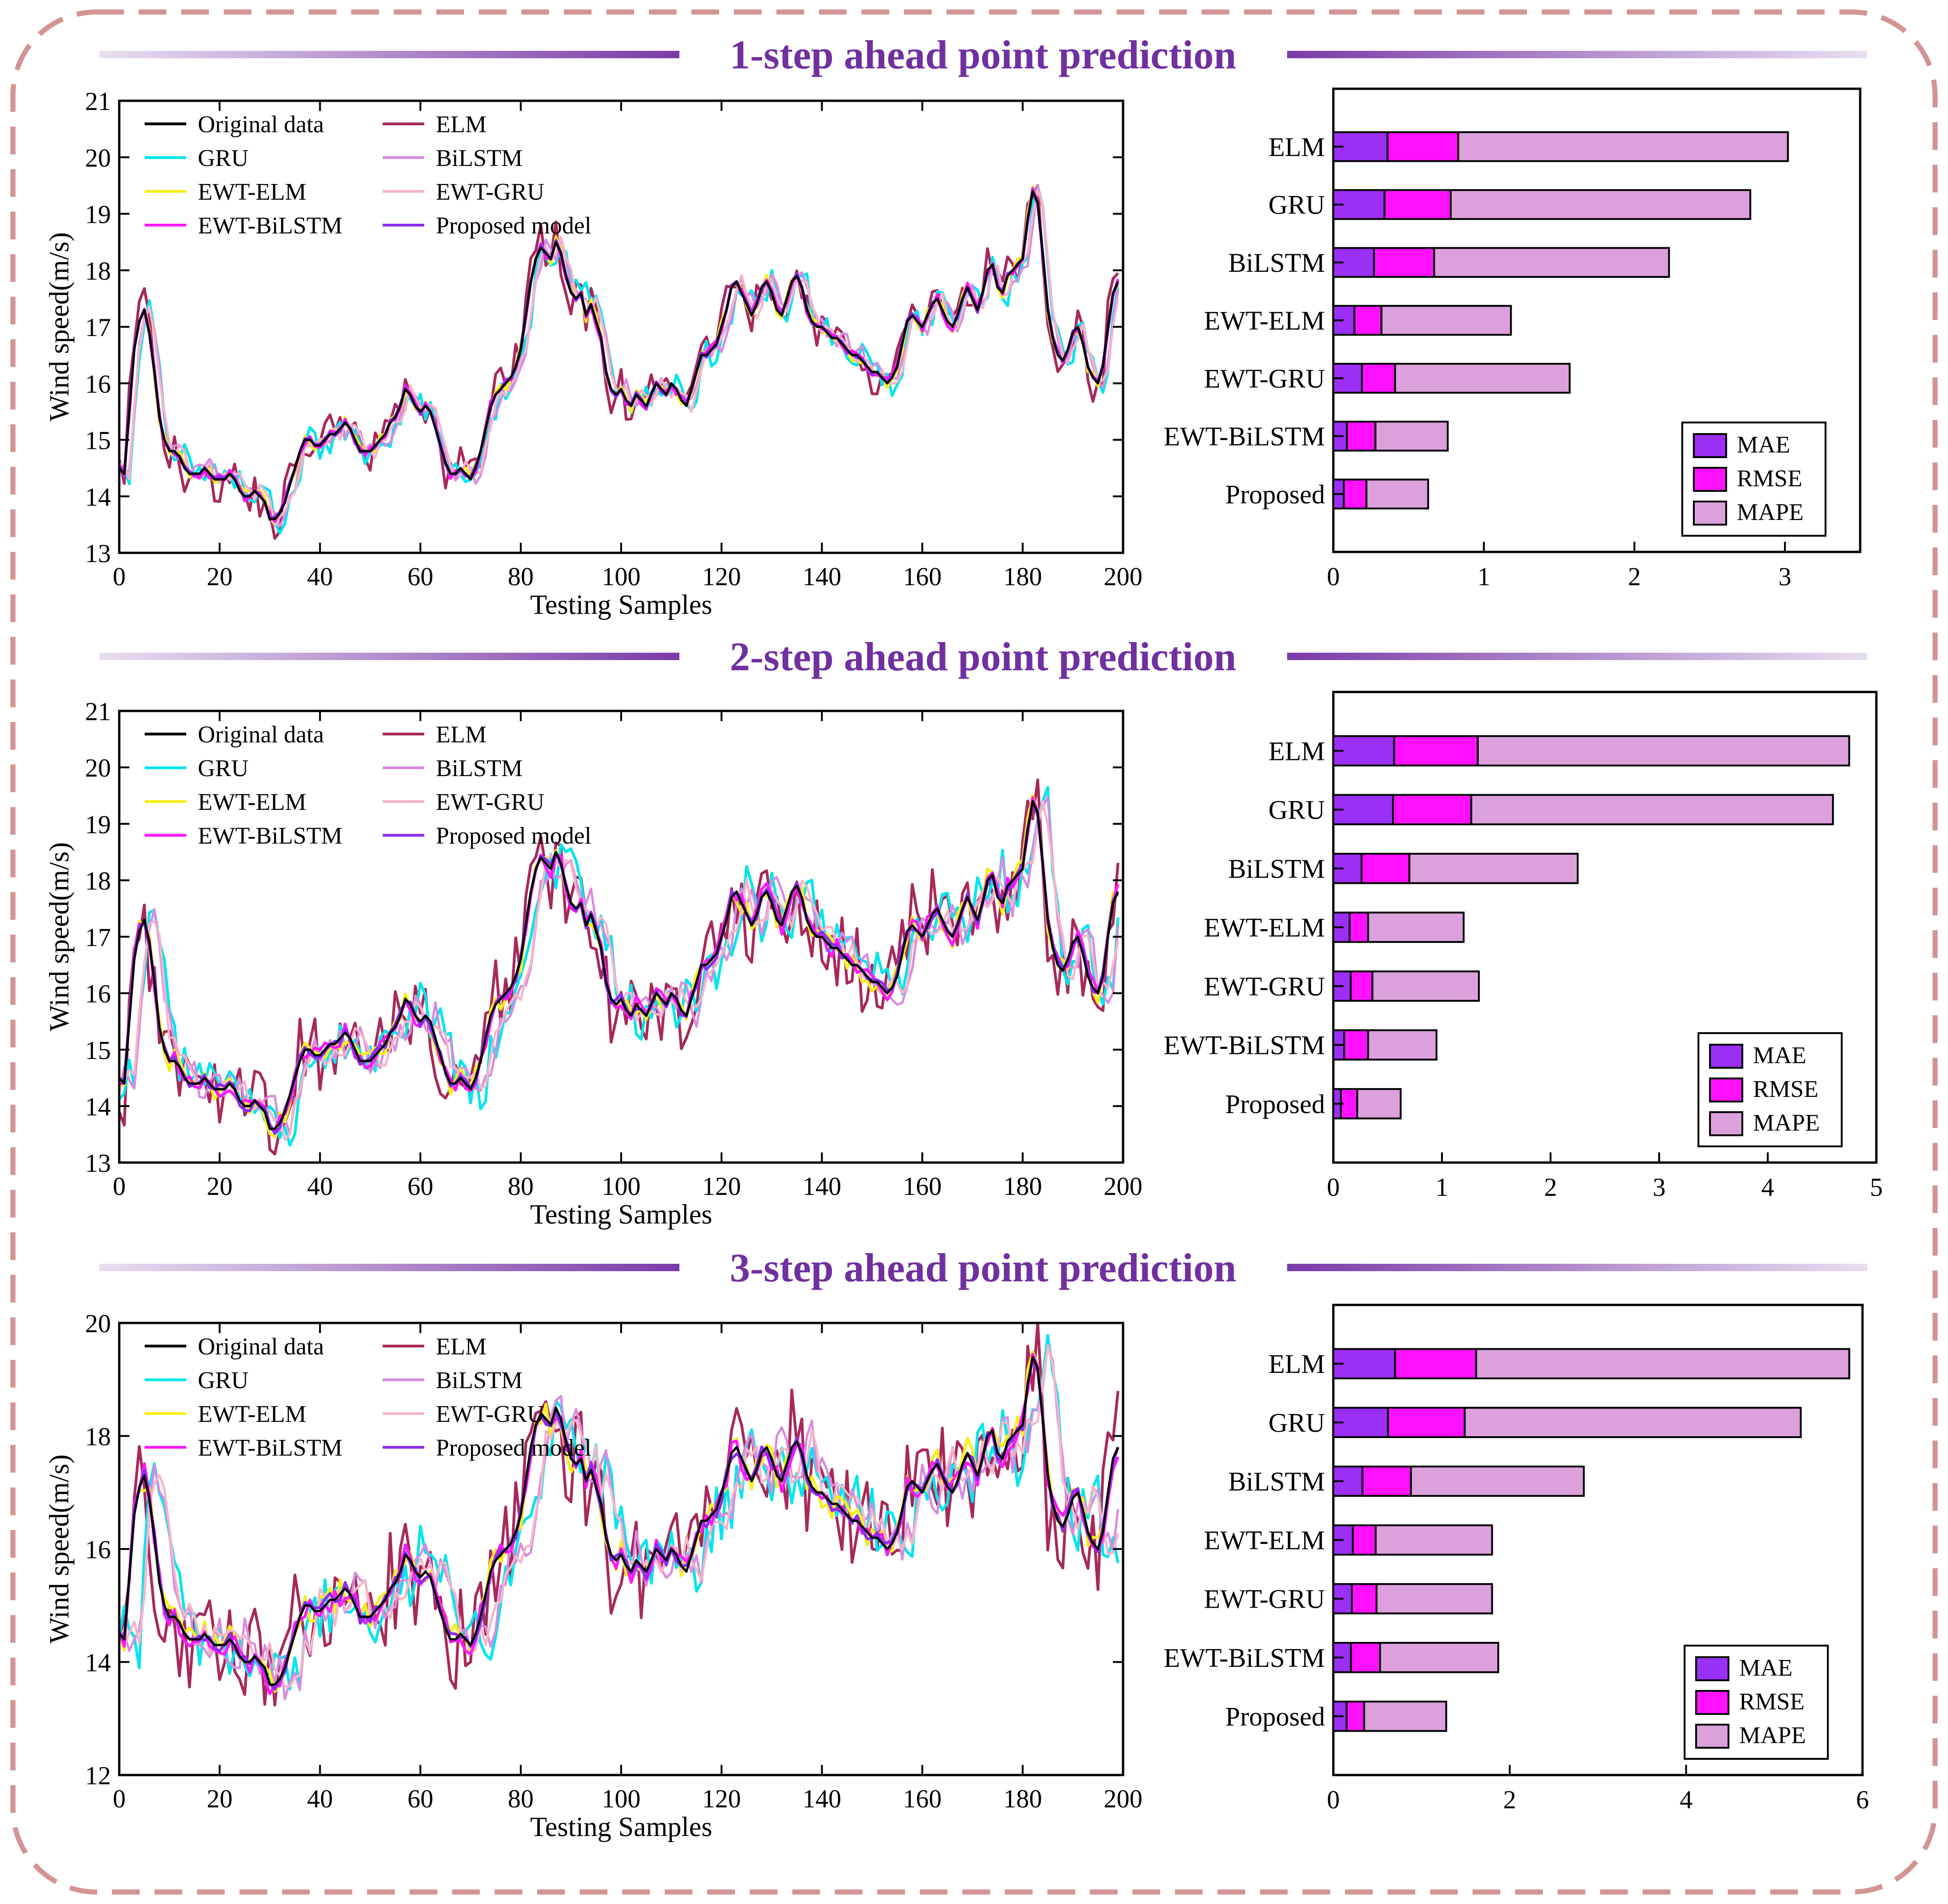 This screenshot has height=1904, width=1948. What do you see at coordinates (1773, 1735) in the screenshot?
I see `legend-label: MAPE` at bounding box center [1773, 1735].